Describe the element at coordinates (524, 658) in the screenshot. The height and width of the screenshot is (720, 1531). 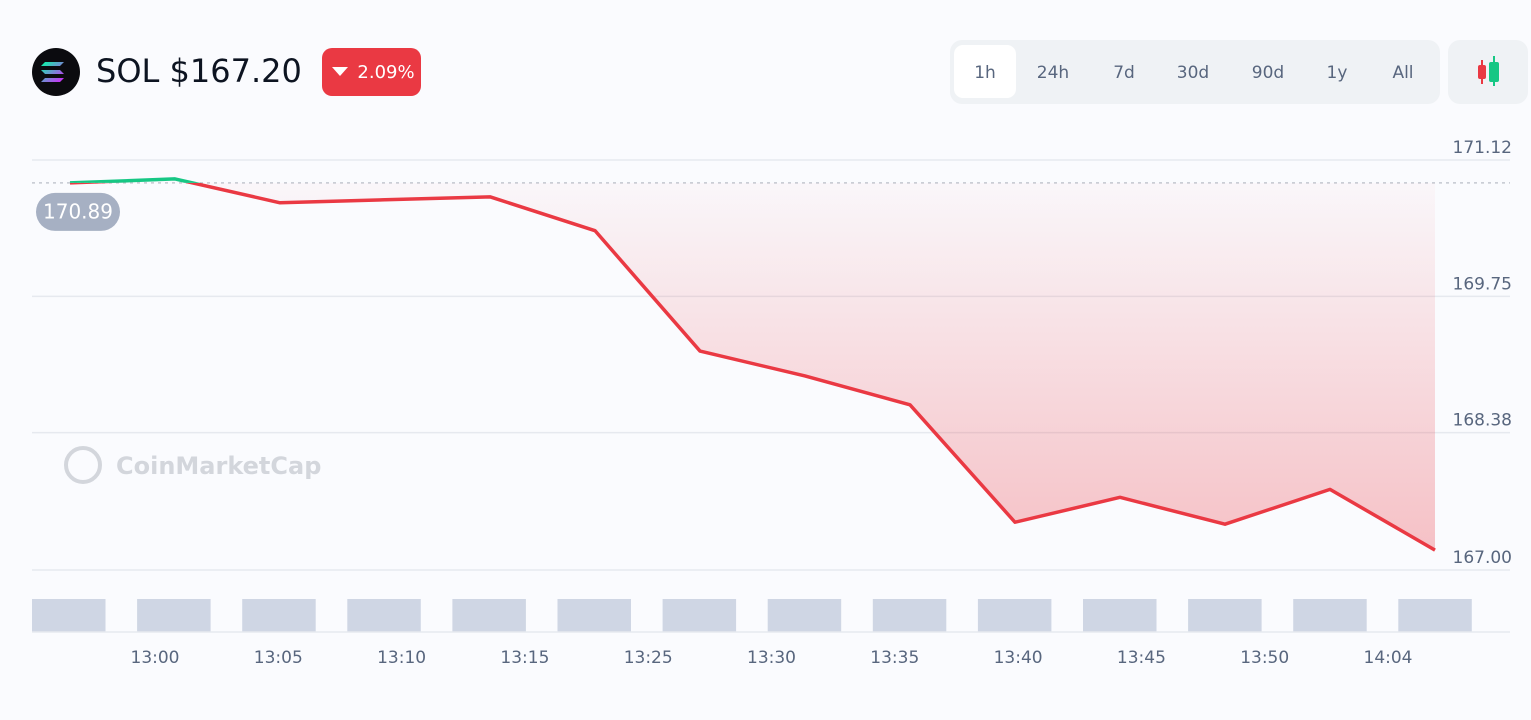
I see `x-tick-label: 13:15` at that location.